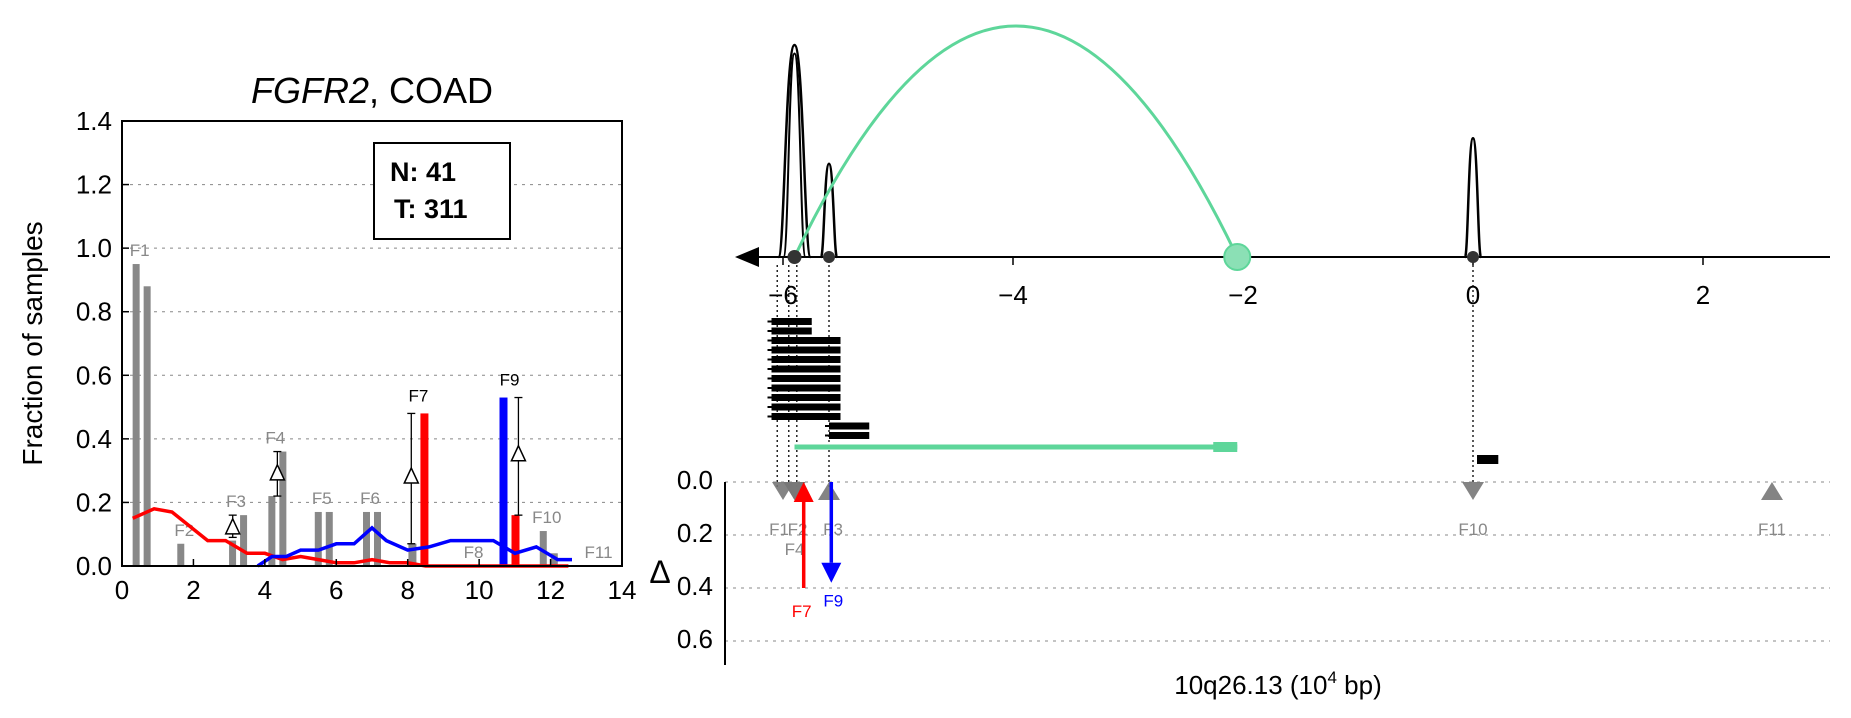 The height and width of the screenshot is (718, 1851). I want to click on tumor-bar-f4, so click(283, 508).